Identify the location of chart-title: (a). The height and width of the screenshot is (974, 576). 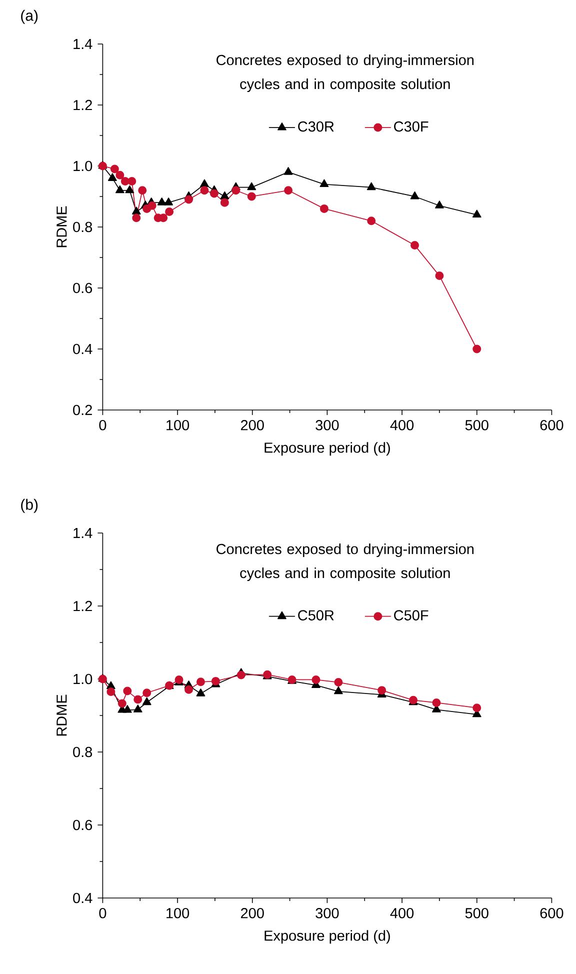
(29, 17).